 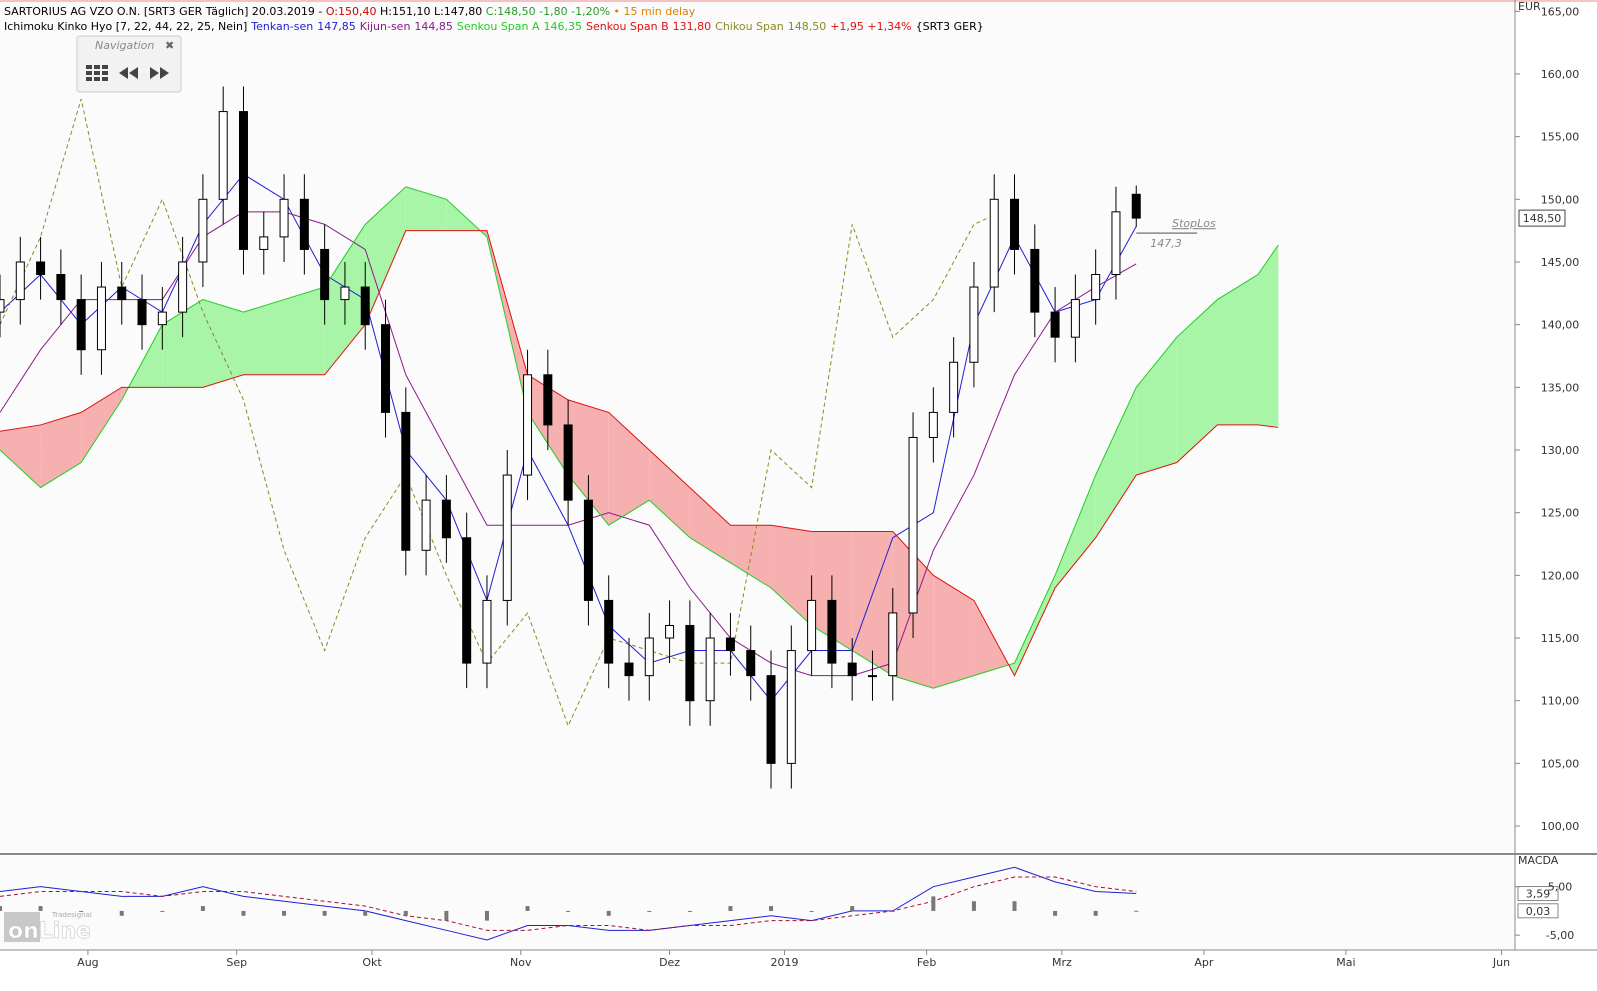 What do you see at coordinates (1204, 962) in the screenshot?
I see `x-tick-label: Apr` at bounding box center [1204, 962].